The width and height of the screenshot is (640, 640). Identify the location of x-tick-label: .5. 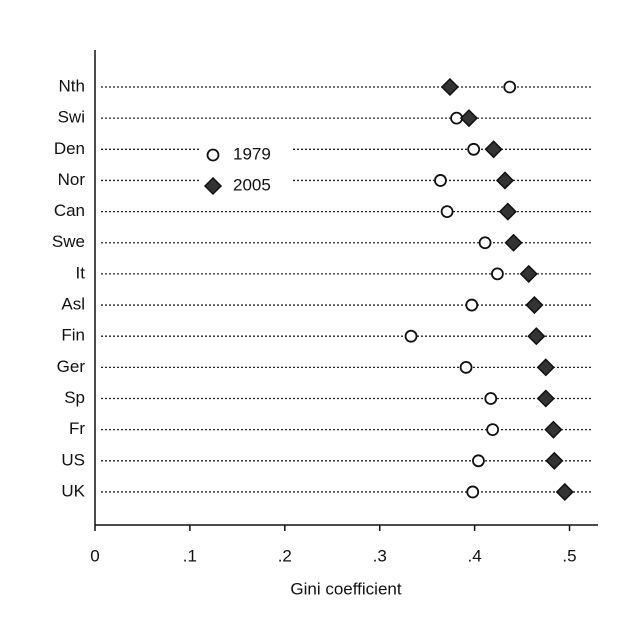
(569, 555).